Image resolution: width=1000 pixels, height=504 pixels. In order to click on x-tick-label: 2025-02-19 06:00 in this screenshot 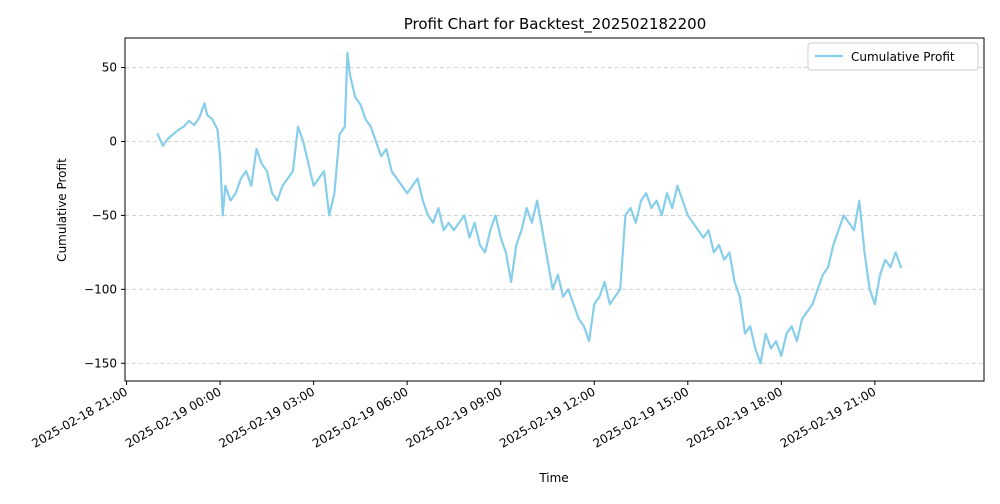, I will do `click(360, 417)`.